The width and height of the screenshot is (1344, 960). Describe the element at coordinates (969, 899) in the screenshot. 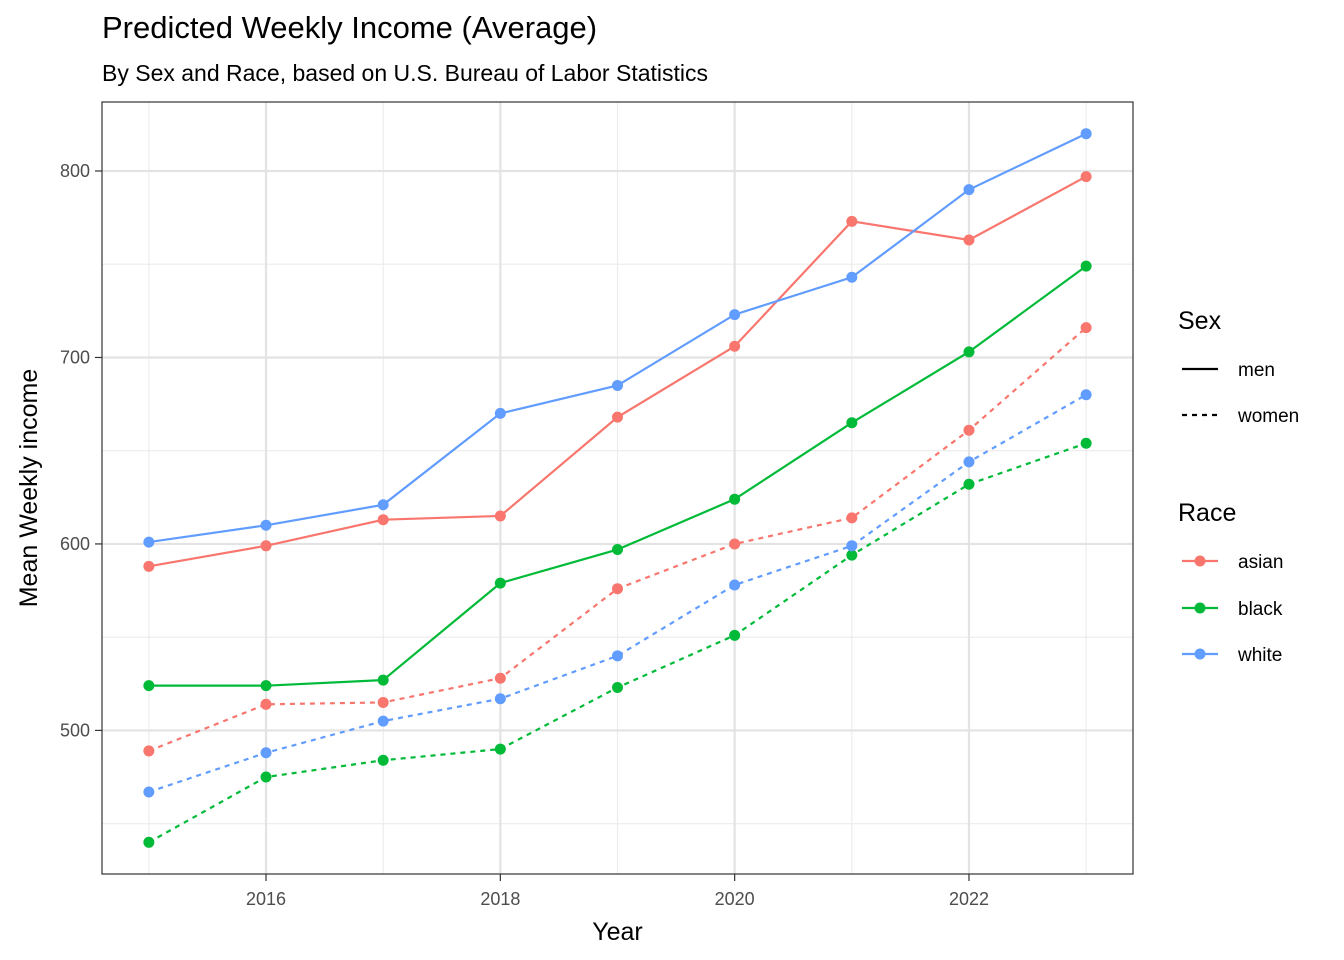

I see `x-tick-label: 2022` at that location.